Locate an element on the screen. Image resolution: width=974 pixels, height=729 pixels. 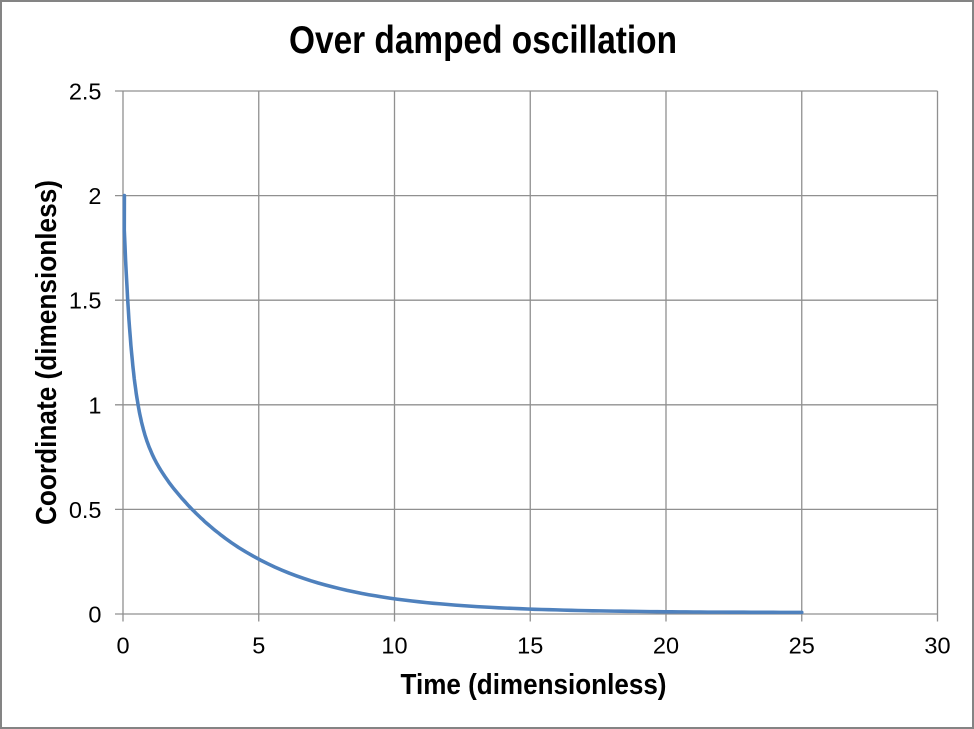
svg-text: 20 is located at coordinates (666, 646).